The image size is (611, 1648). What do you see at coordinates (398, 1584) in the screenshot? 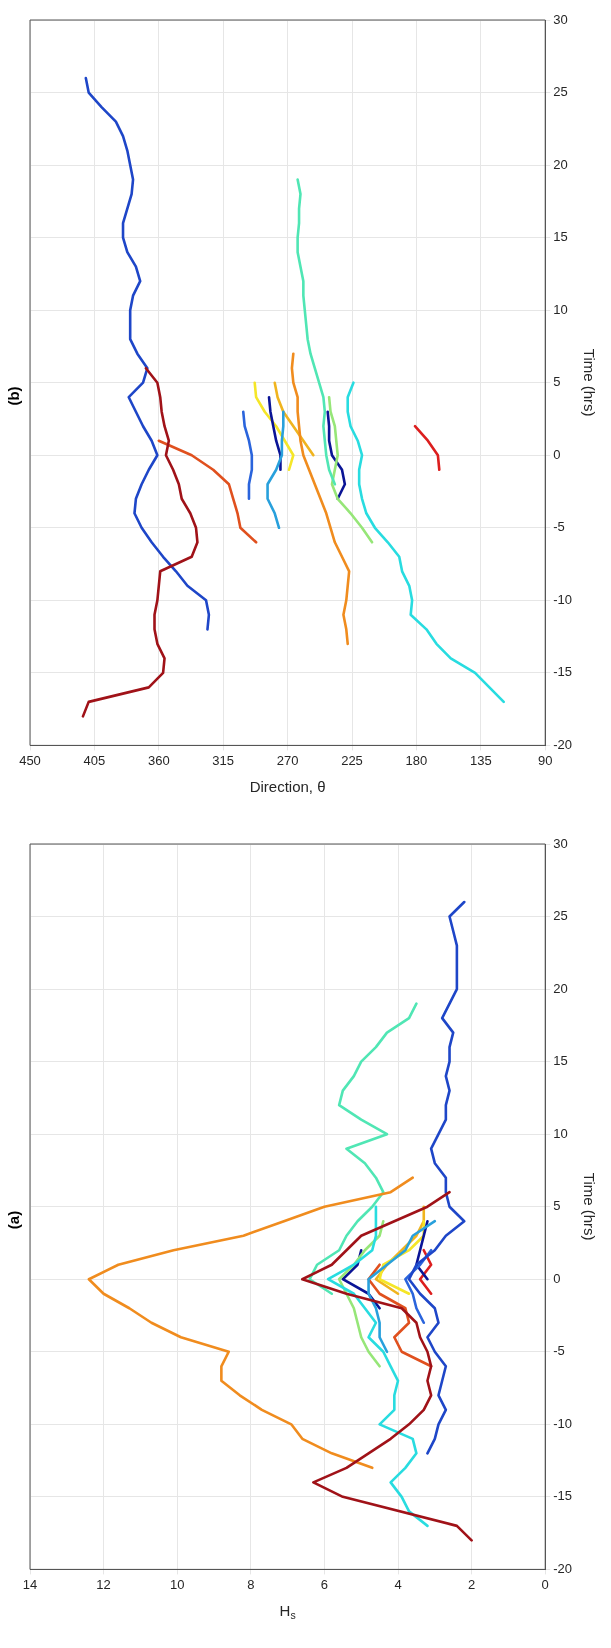
I see `x-tick-label: 4` at bounding box center [398, 1584].